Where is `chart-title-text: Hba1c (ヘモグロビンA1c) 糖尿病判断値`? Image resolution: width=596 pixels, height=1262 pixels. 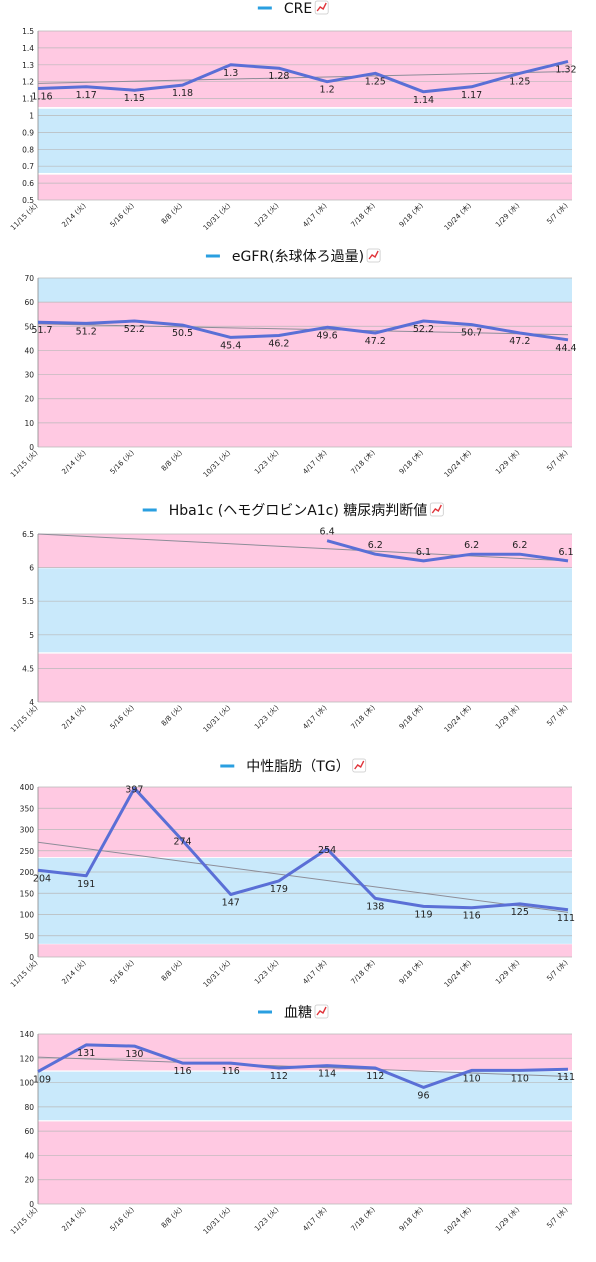 chart-title-text: Hba1c (ヘモグロビンA1c) 糖尿病判断値 is located at coordinates (298, 511).